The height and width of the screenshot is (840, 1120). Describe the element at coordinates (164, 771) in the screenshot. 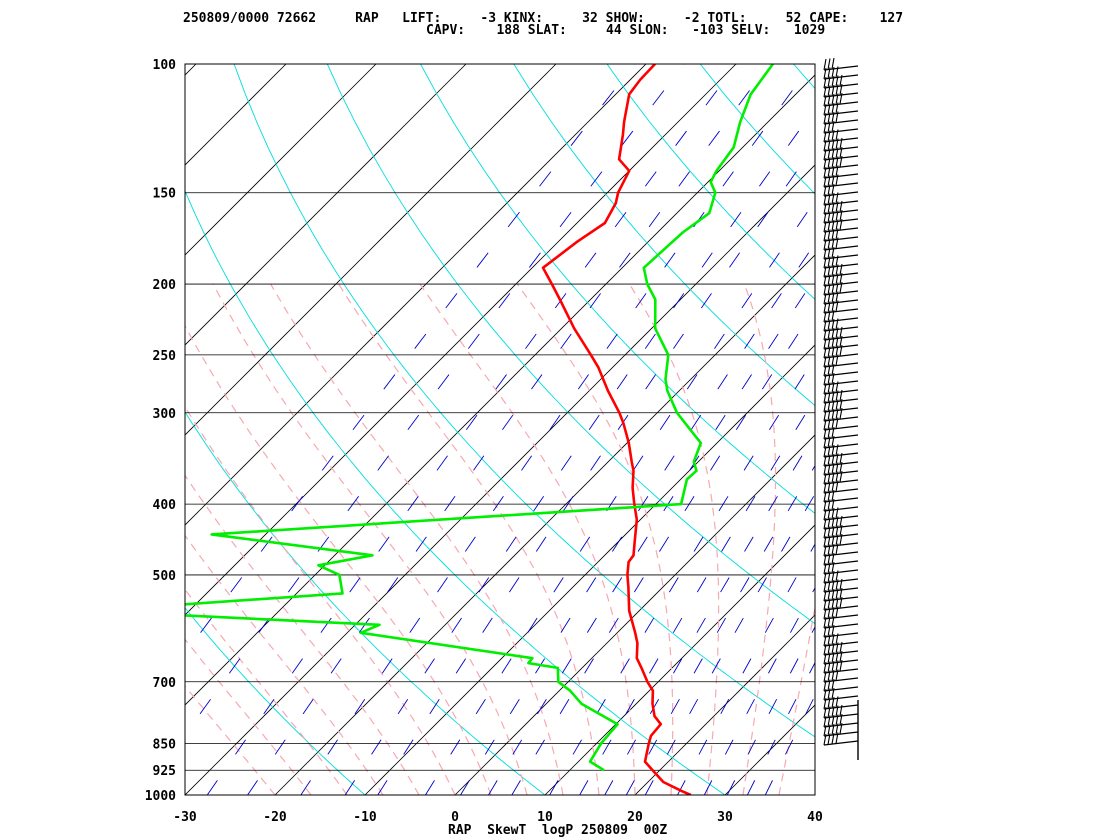

I see `pressure-tick-label: 925` at that location.